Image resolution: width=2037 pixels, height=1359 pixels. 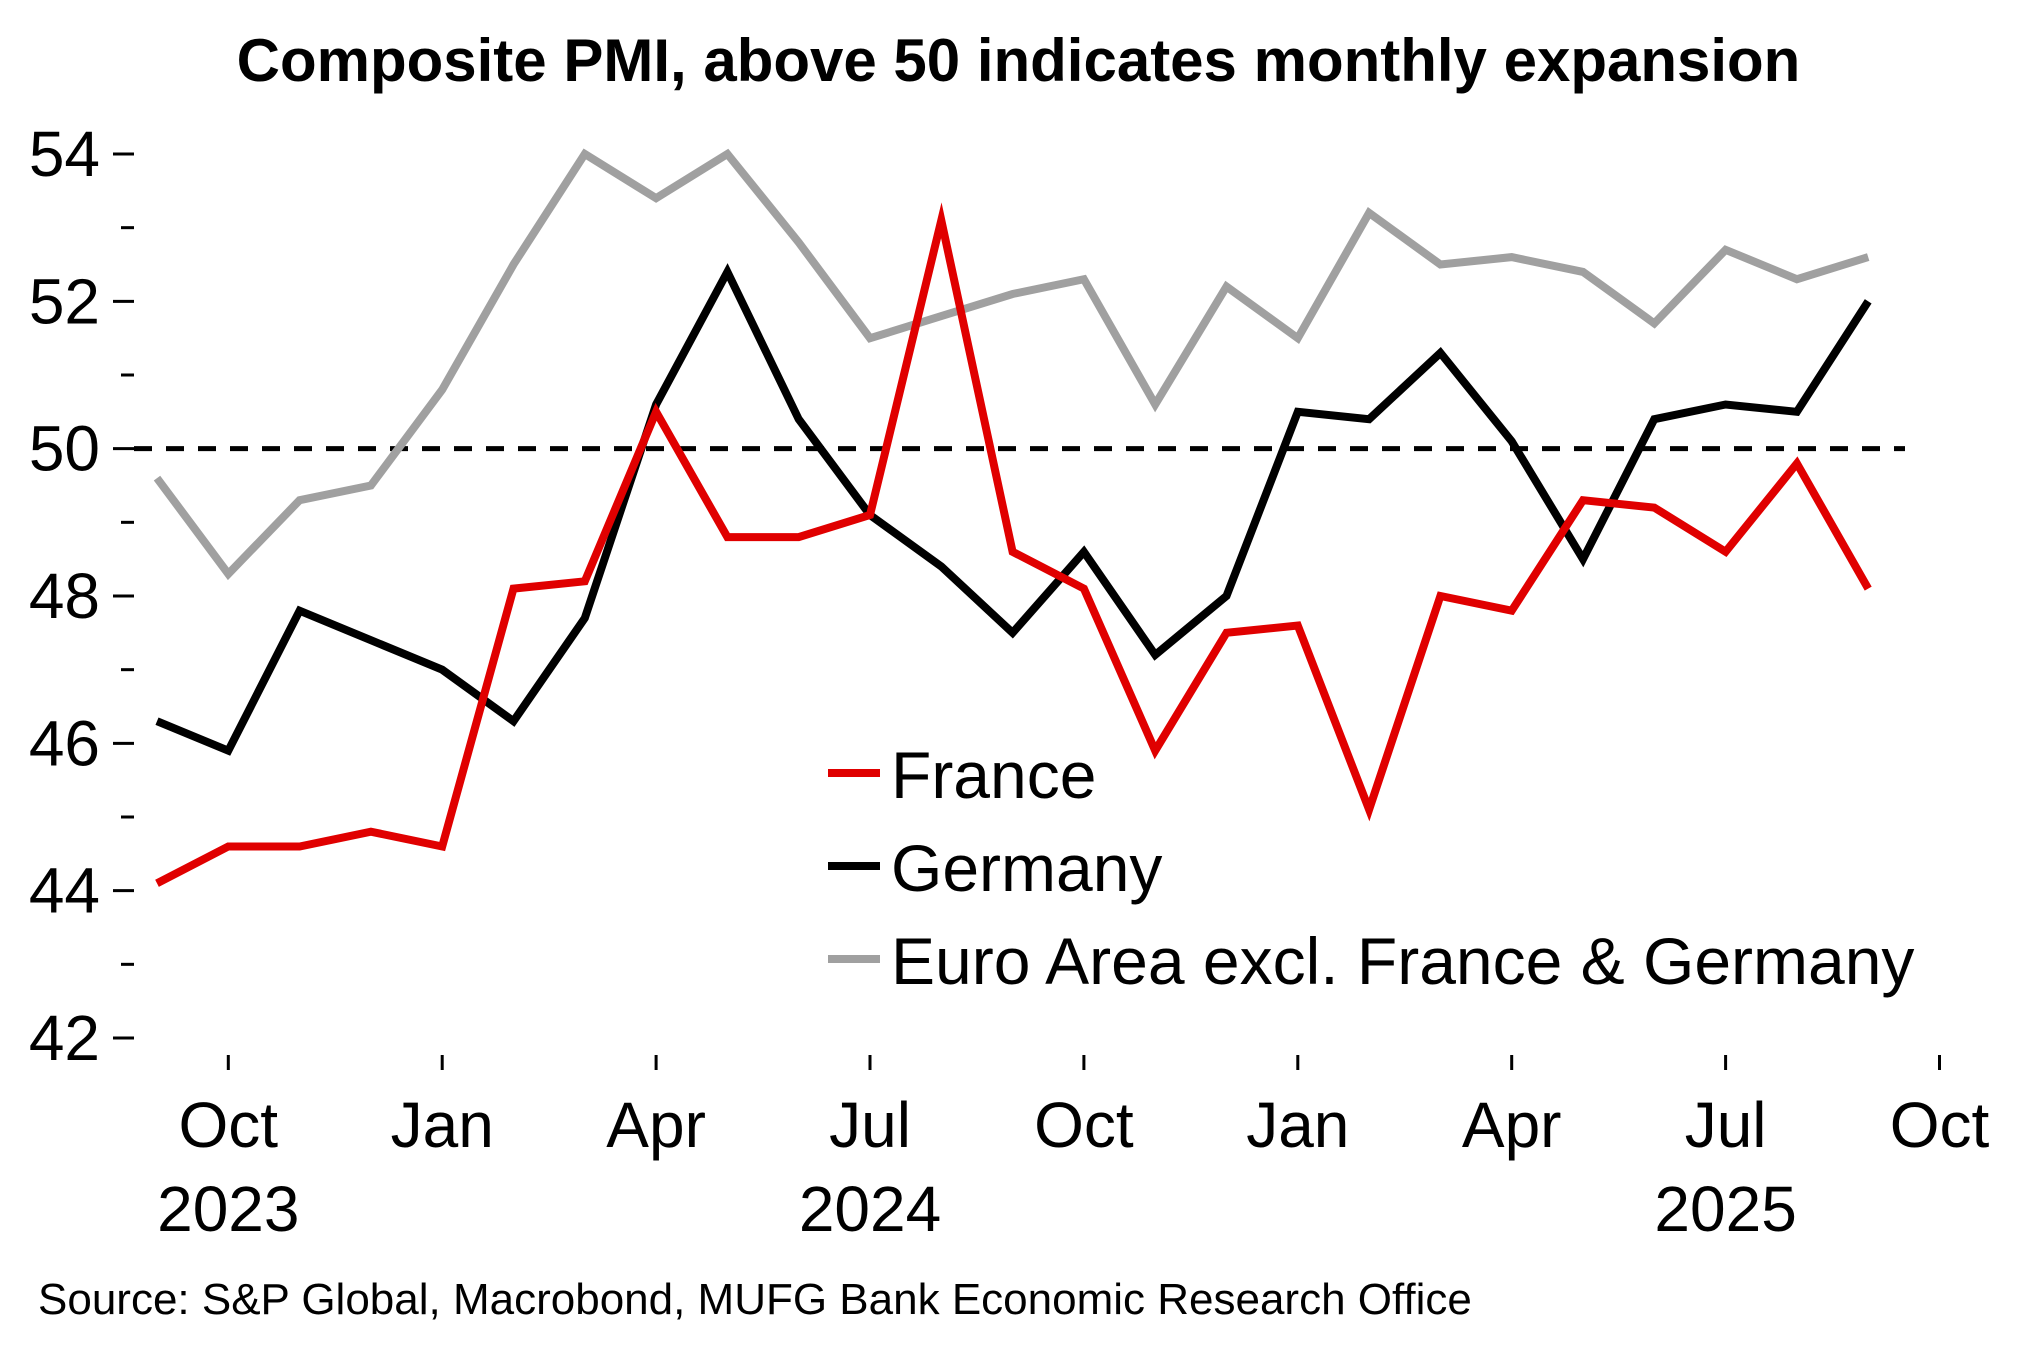 I want to click on legend-label: Germany, so click(x=1026, y=868).